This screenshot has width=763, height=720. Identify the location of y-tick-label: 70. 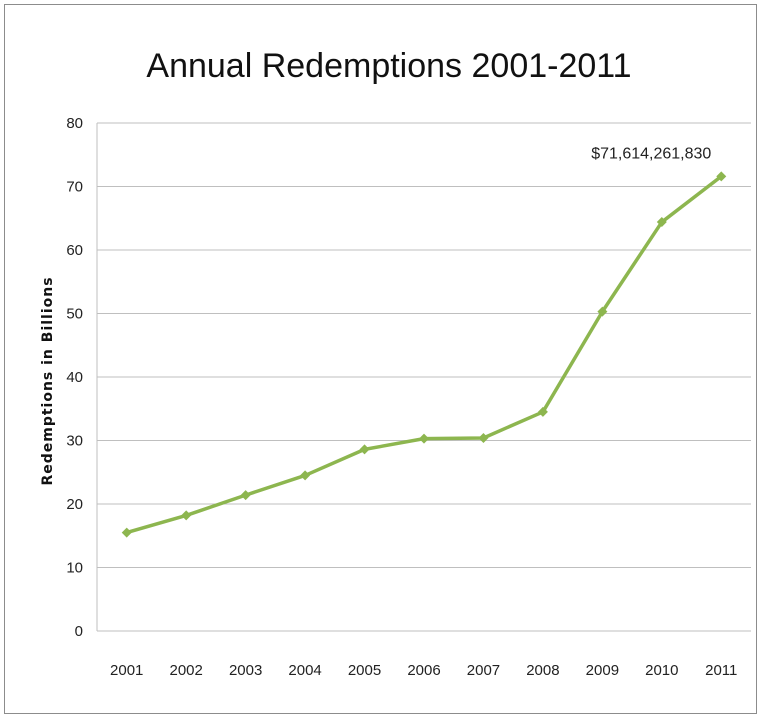
(74, 187).